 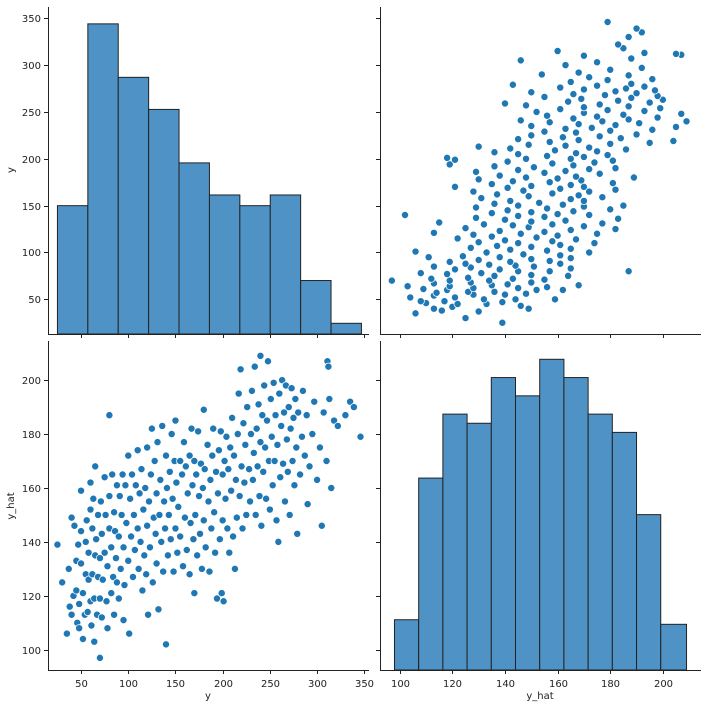 What do you see at coordinates (35, 160) in the screenshot?
I see `y-ticks: 50 100 150 200 250 300 350` at bounding box center [35, 160].